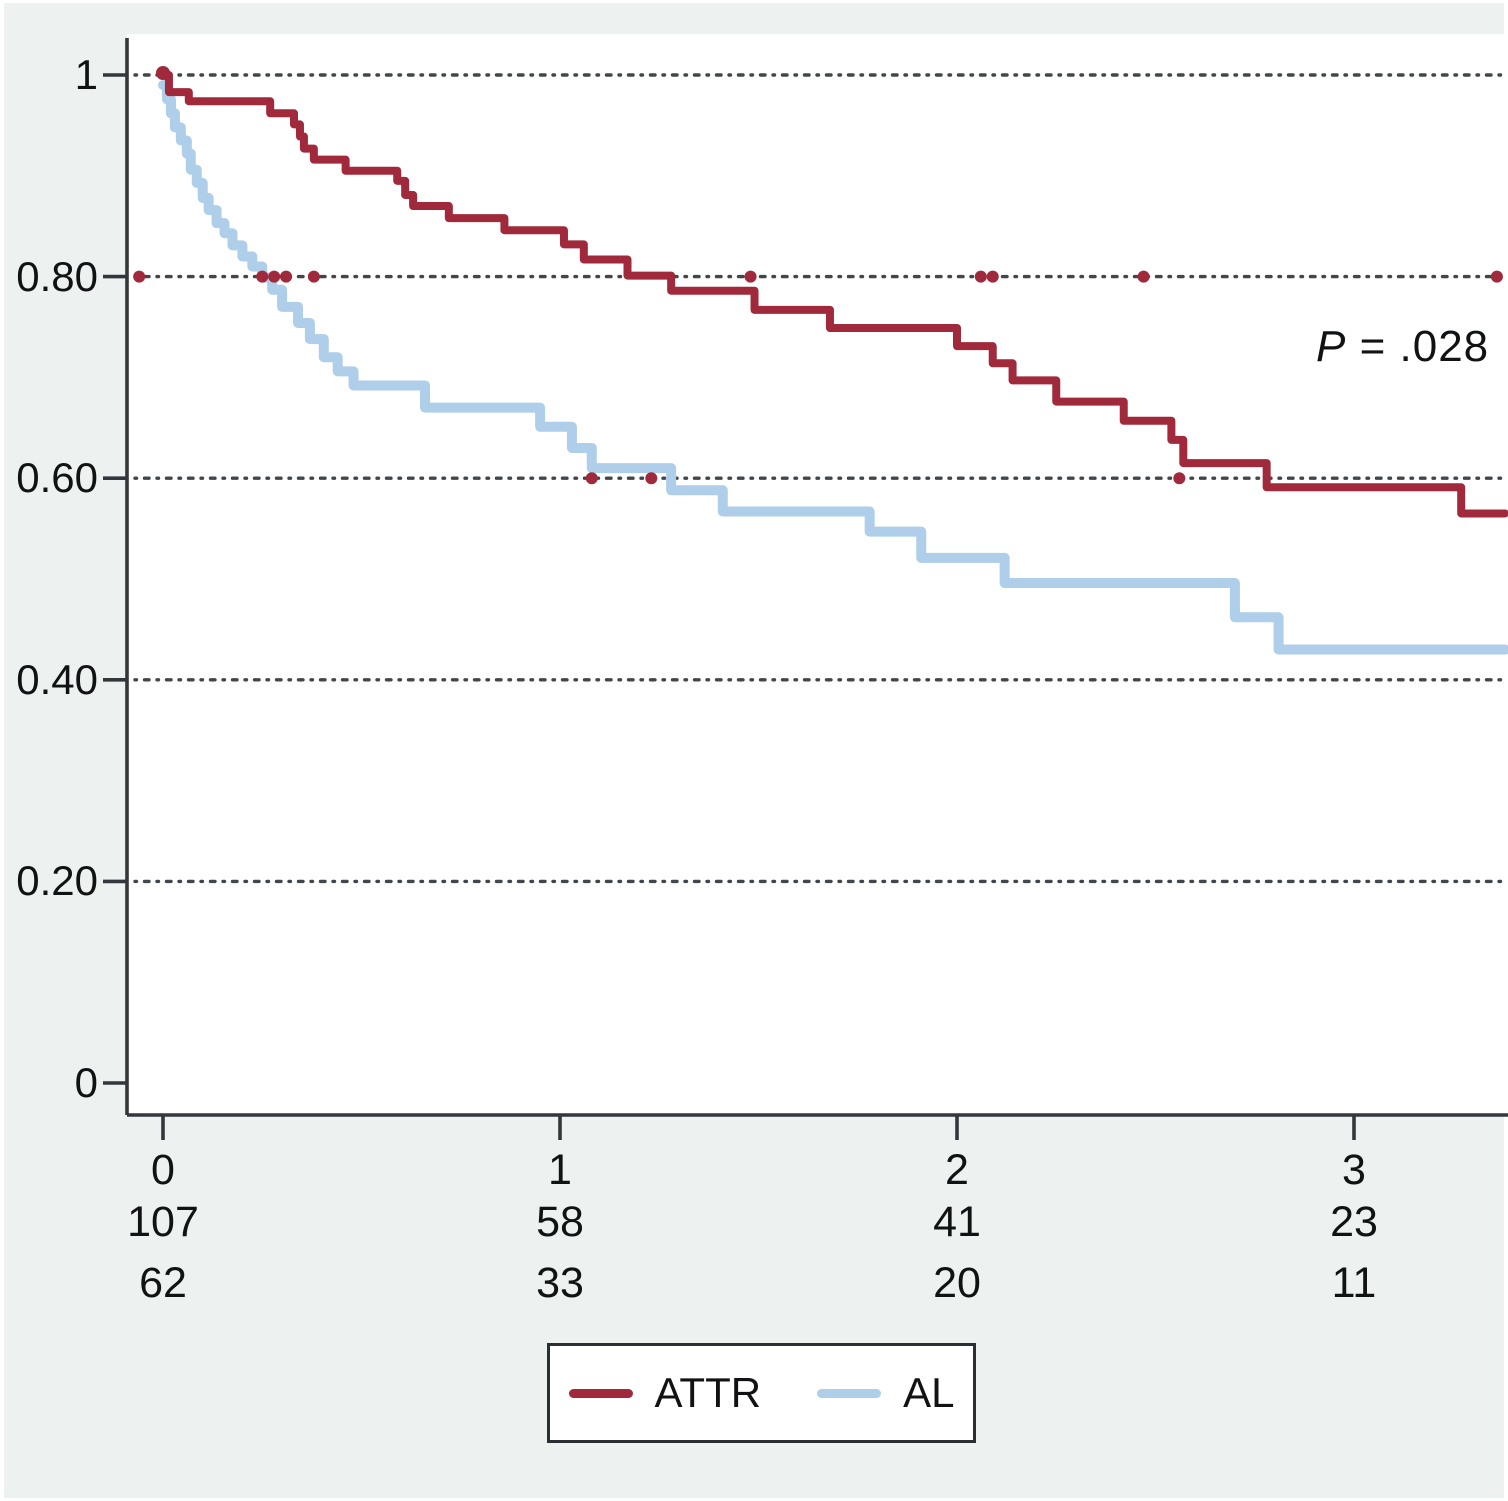 The width and height of the screenshot is (1508, 1501). What do you see at coordinates (849, 1393) in the screenshot?
I see `al-line-swatch` at bounding box center [849, 1393].